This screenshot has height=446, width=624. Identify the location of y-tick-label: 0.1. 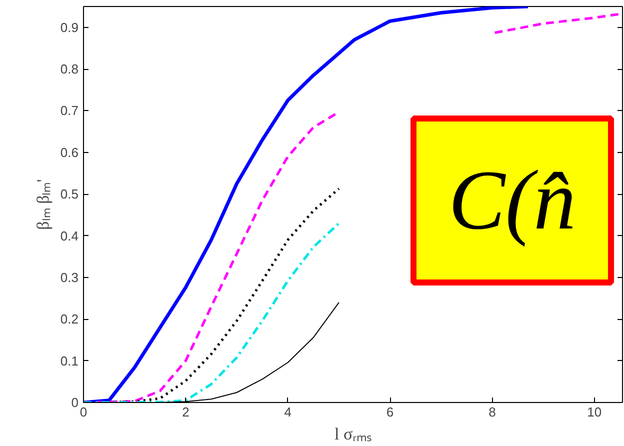
(69, 360).